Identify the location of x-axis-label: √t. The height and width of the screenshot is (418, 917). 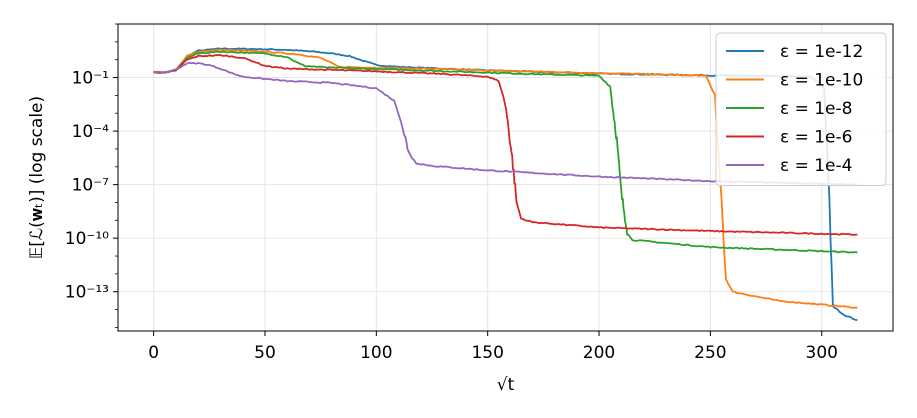
(506, 385).